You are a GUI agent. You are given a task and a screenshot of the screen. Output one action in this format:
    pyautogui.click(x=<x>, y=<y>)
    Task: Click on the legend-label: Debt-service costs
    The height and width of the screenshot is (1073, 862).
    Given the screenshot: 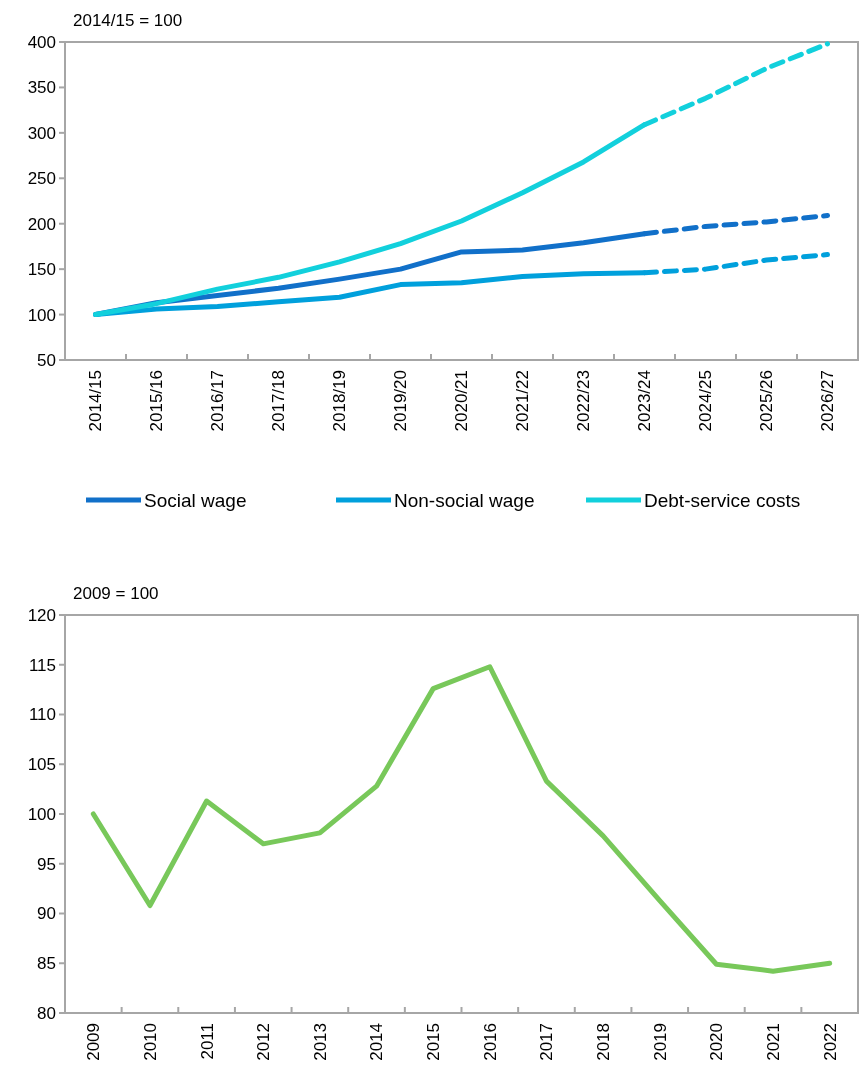 What is the action you would take?
    pyautogui.click(x=722, y=500)
    